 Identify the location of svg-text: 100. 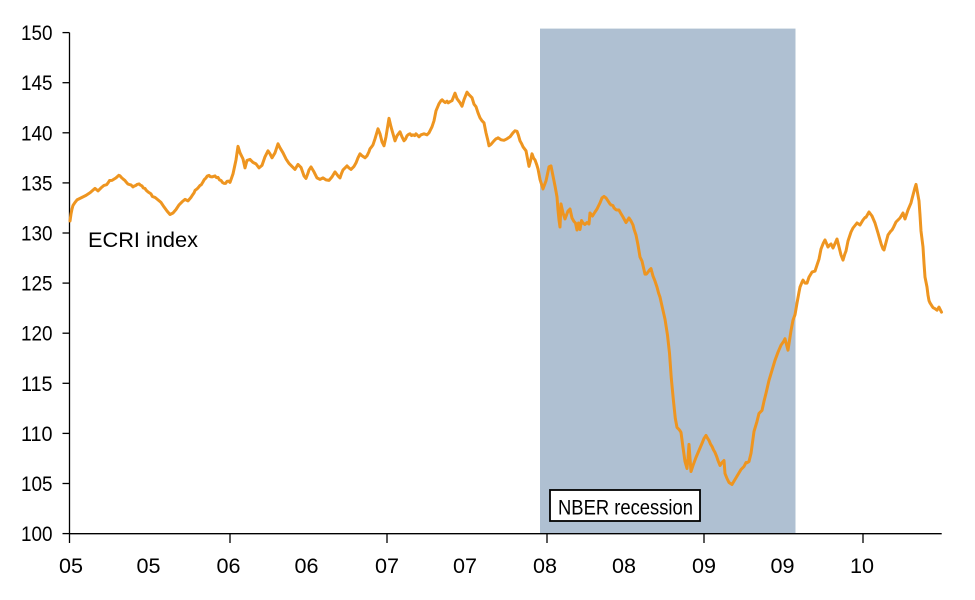
(37, 534).